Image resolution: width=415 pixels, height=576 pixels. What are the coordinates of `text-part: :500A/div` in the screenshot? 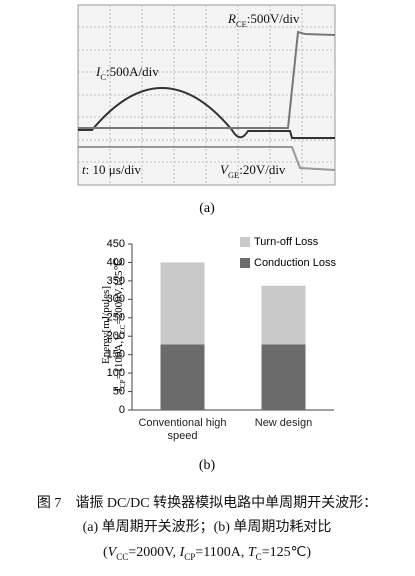 It's located at (132, 71).